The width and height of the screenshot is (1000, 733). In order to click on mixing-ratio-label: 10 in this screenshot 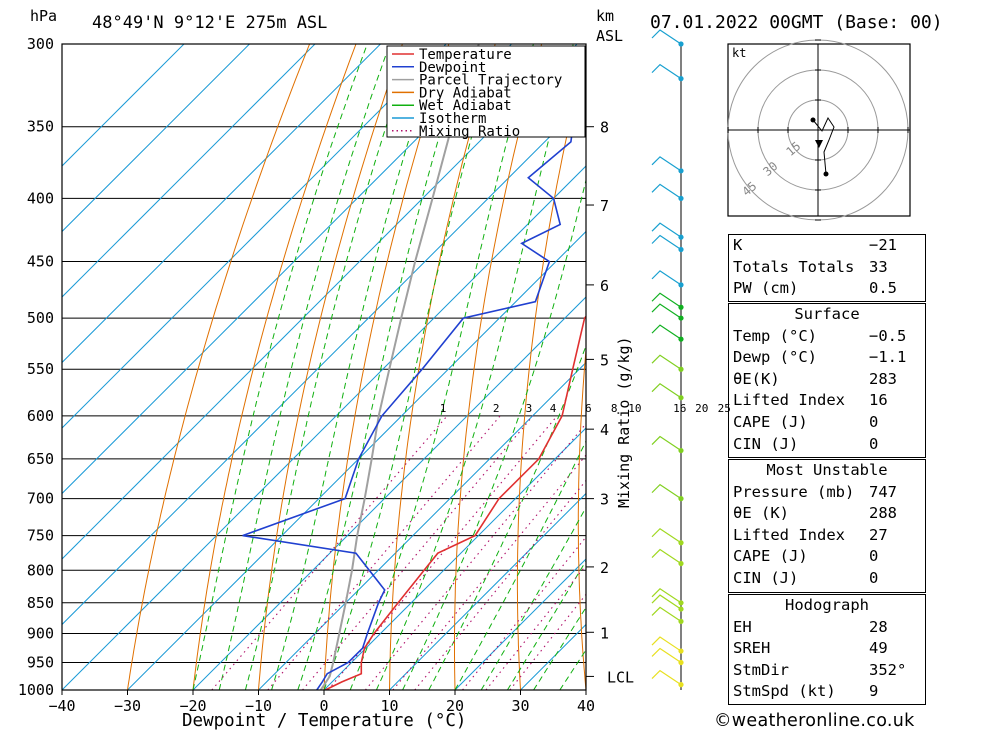, I will do `click(634, 408)`.